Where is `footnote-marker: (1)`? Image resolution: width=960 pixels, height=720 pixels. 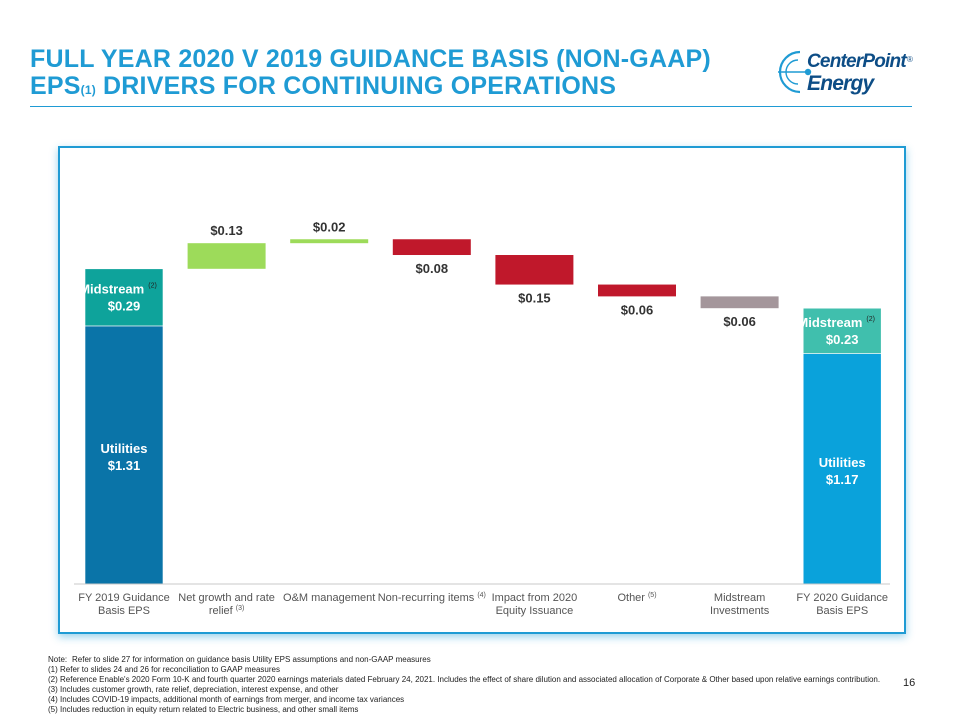
footnote-marker: (1) is located at coordinates (53, 669).